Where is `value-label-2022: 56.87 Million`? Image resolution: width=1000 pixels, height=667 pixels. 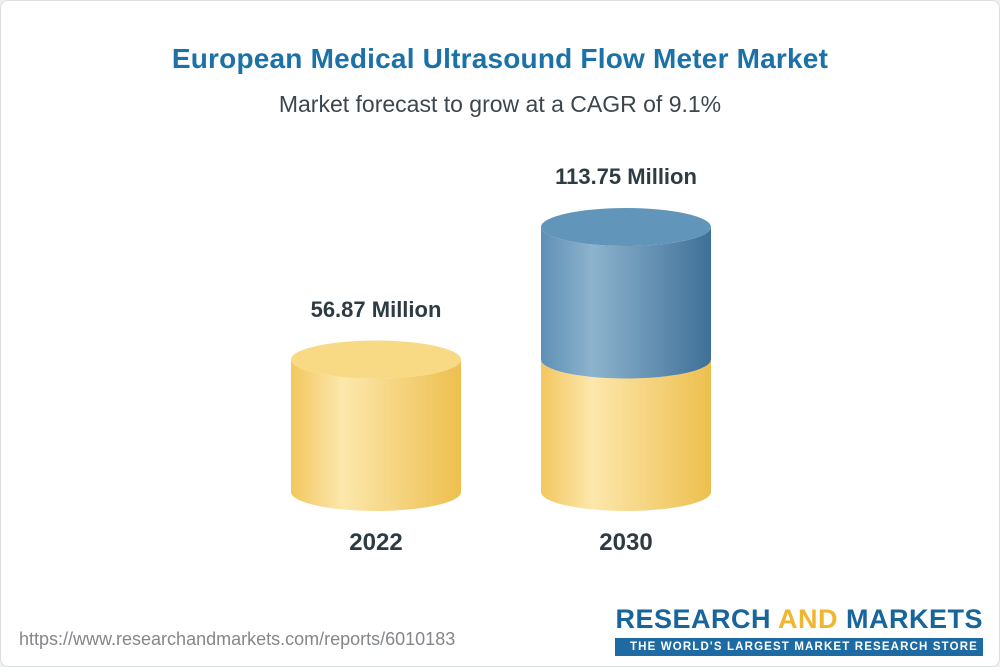
value-label-2022: 56.87 Million is located at coordinates (376, 309).